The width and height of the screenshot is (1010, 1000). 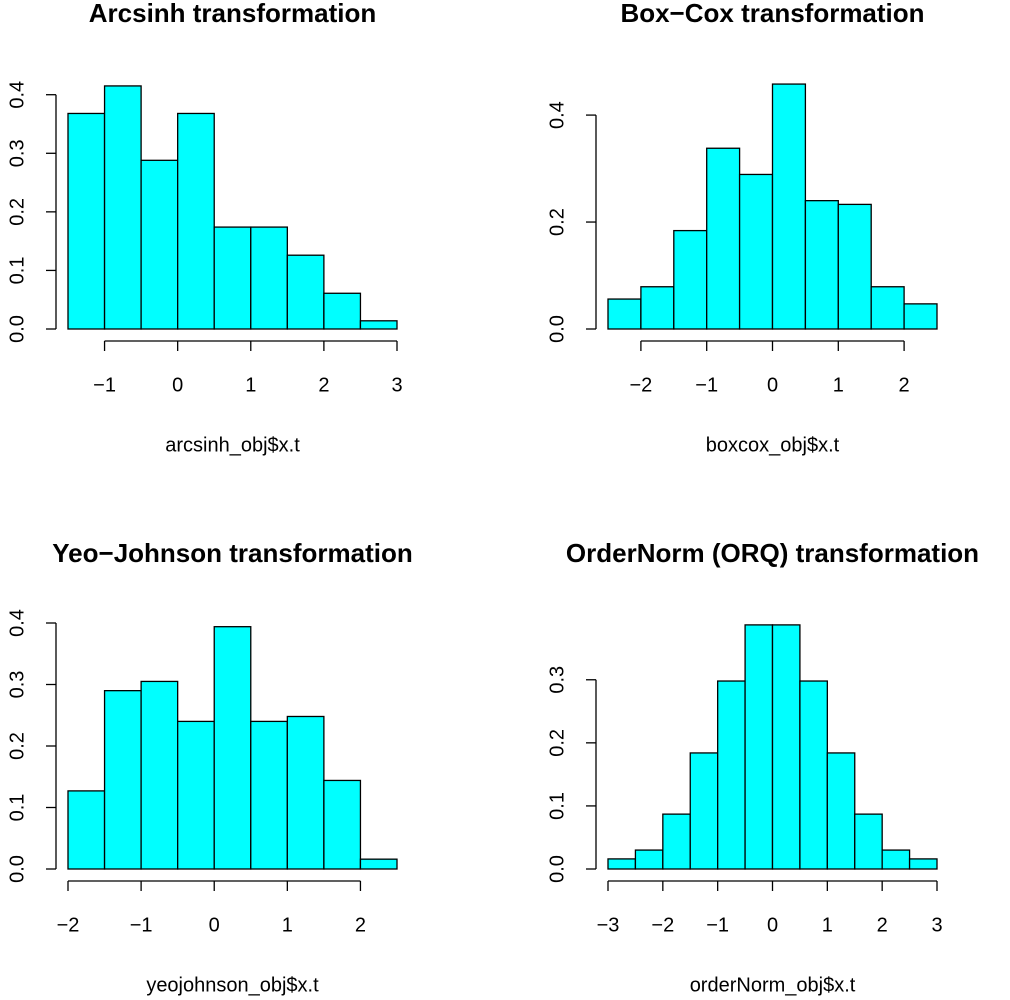 What do you see at coordinates (772, 553) in the screenshot?
I see `chart-title: OrderNorm (ORQ) transformation` at bounding box center [772, 553].